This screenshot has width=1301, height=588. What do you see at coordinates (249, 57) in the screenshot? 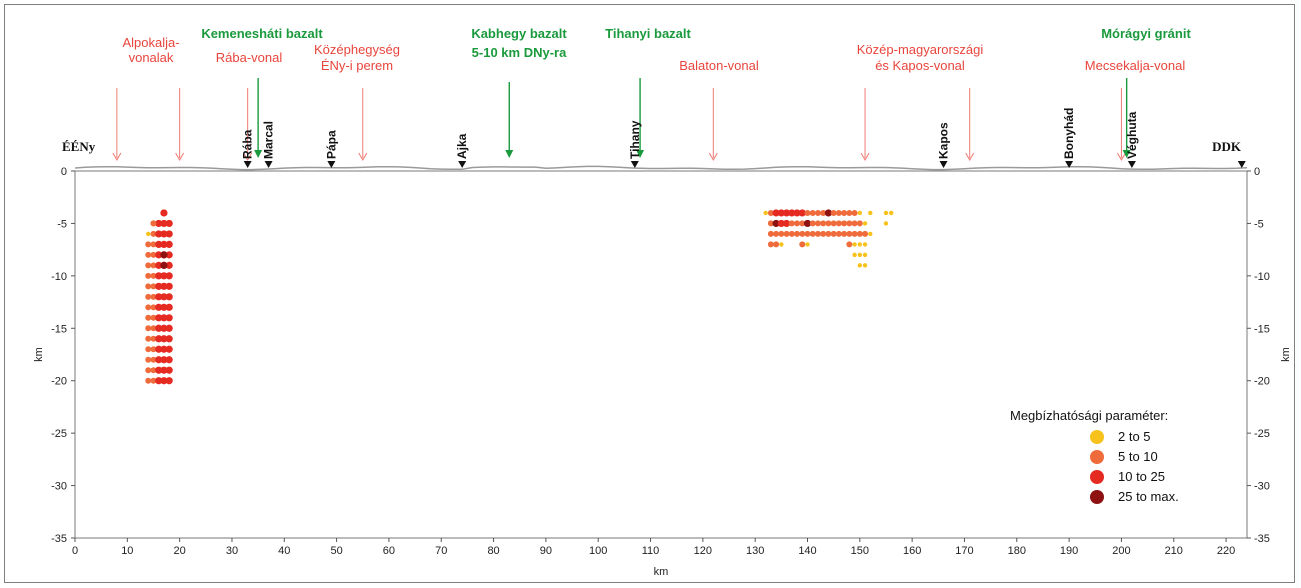
I see `structural-line-label: Rába-vonal` at bounding box center [249, 57].